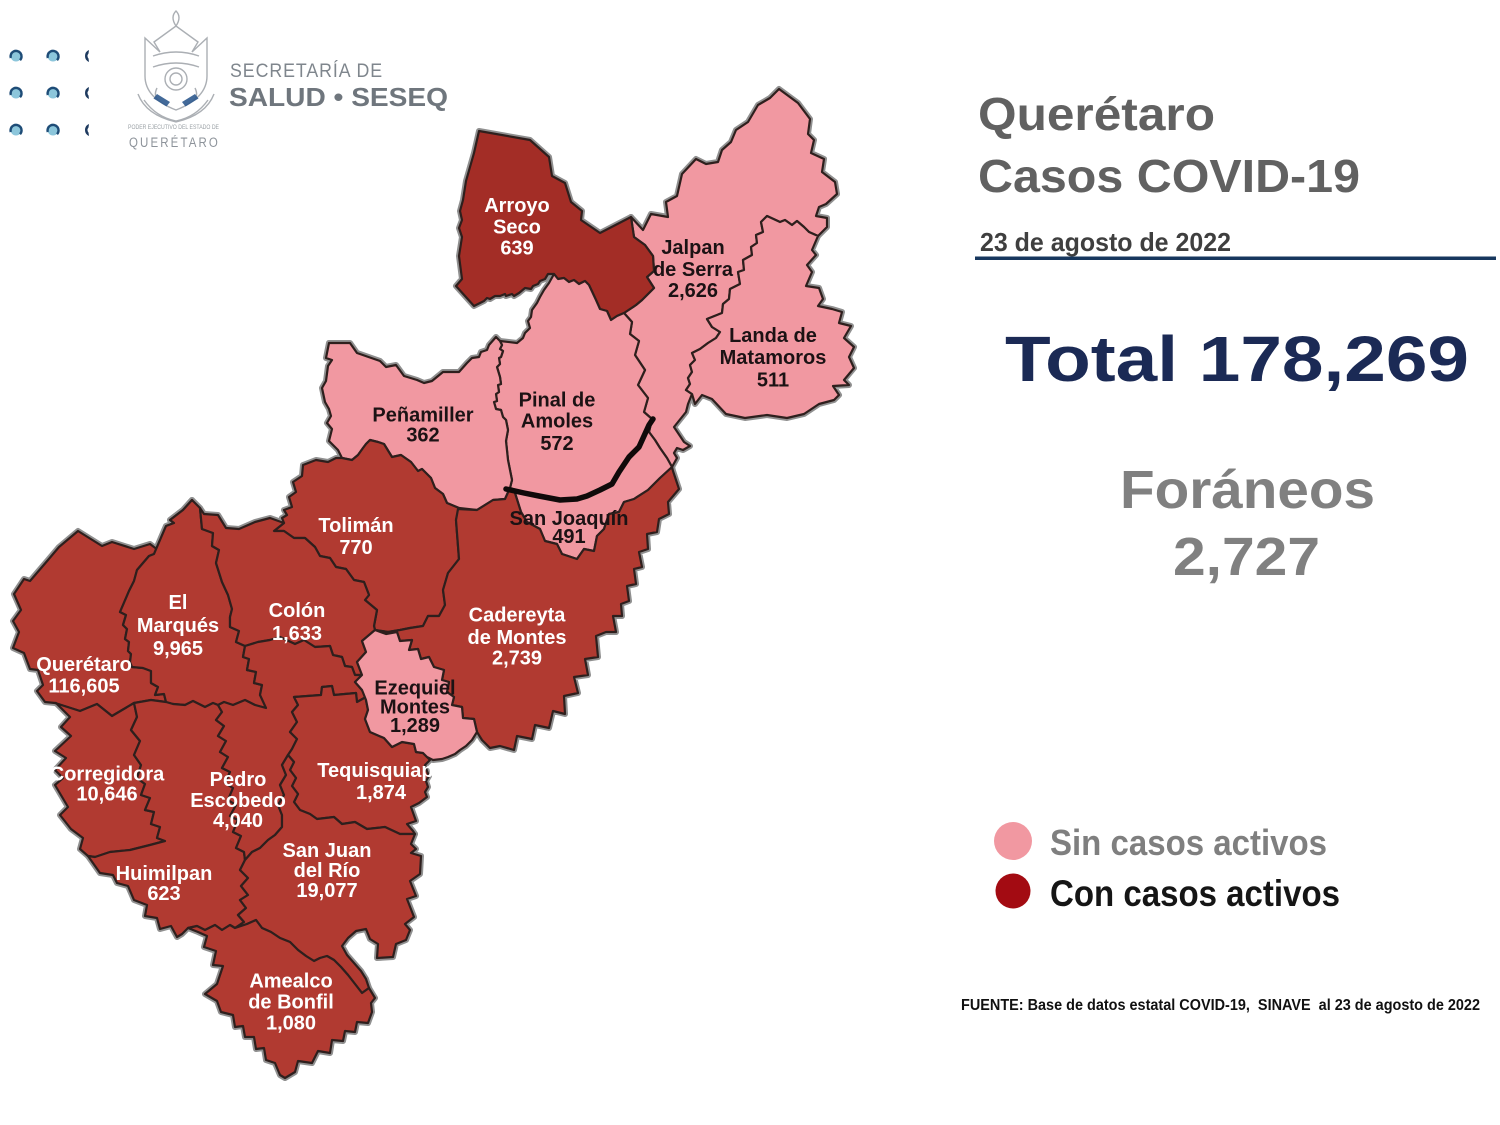  Describe the element at coordinates (557, 401) in the screenshot. I see `svg-text: Pinal de` at that location.